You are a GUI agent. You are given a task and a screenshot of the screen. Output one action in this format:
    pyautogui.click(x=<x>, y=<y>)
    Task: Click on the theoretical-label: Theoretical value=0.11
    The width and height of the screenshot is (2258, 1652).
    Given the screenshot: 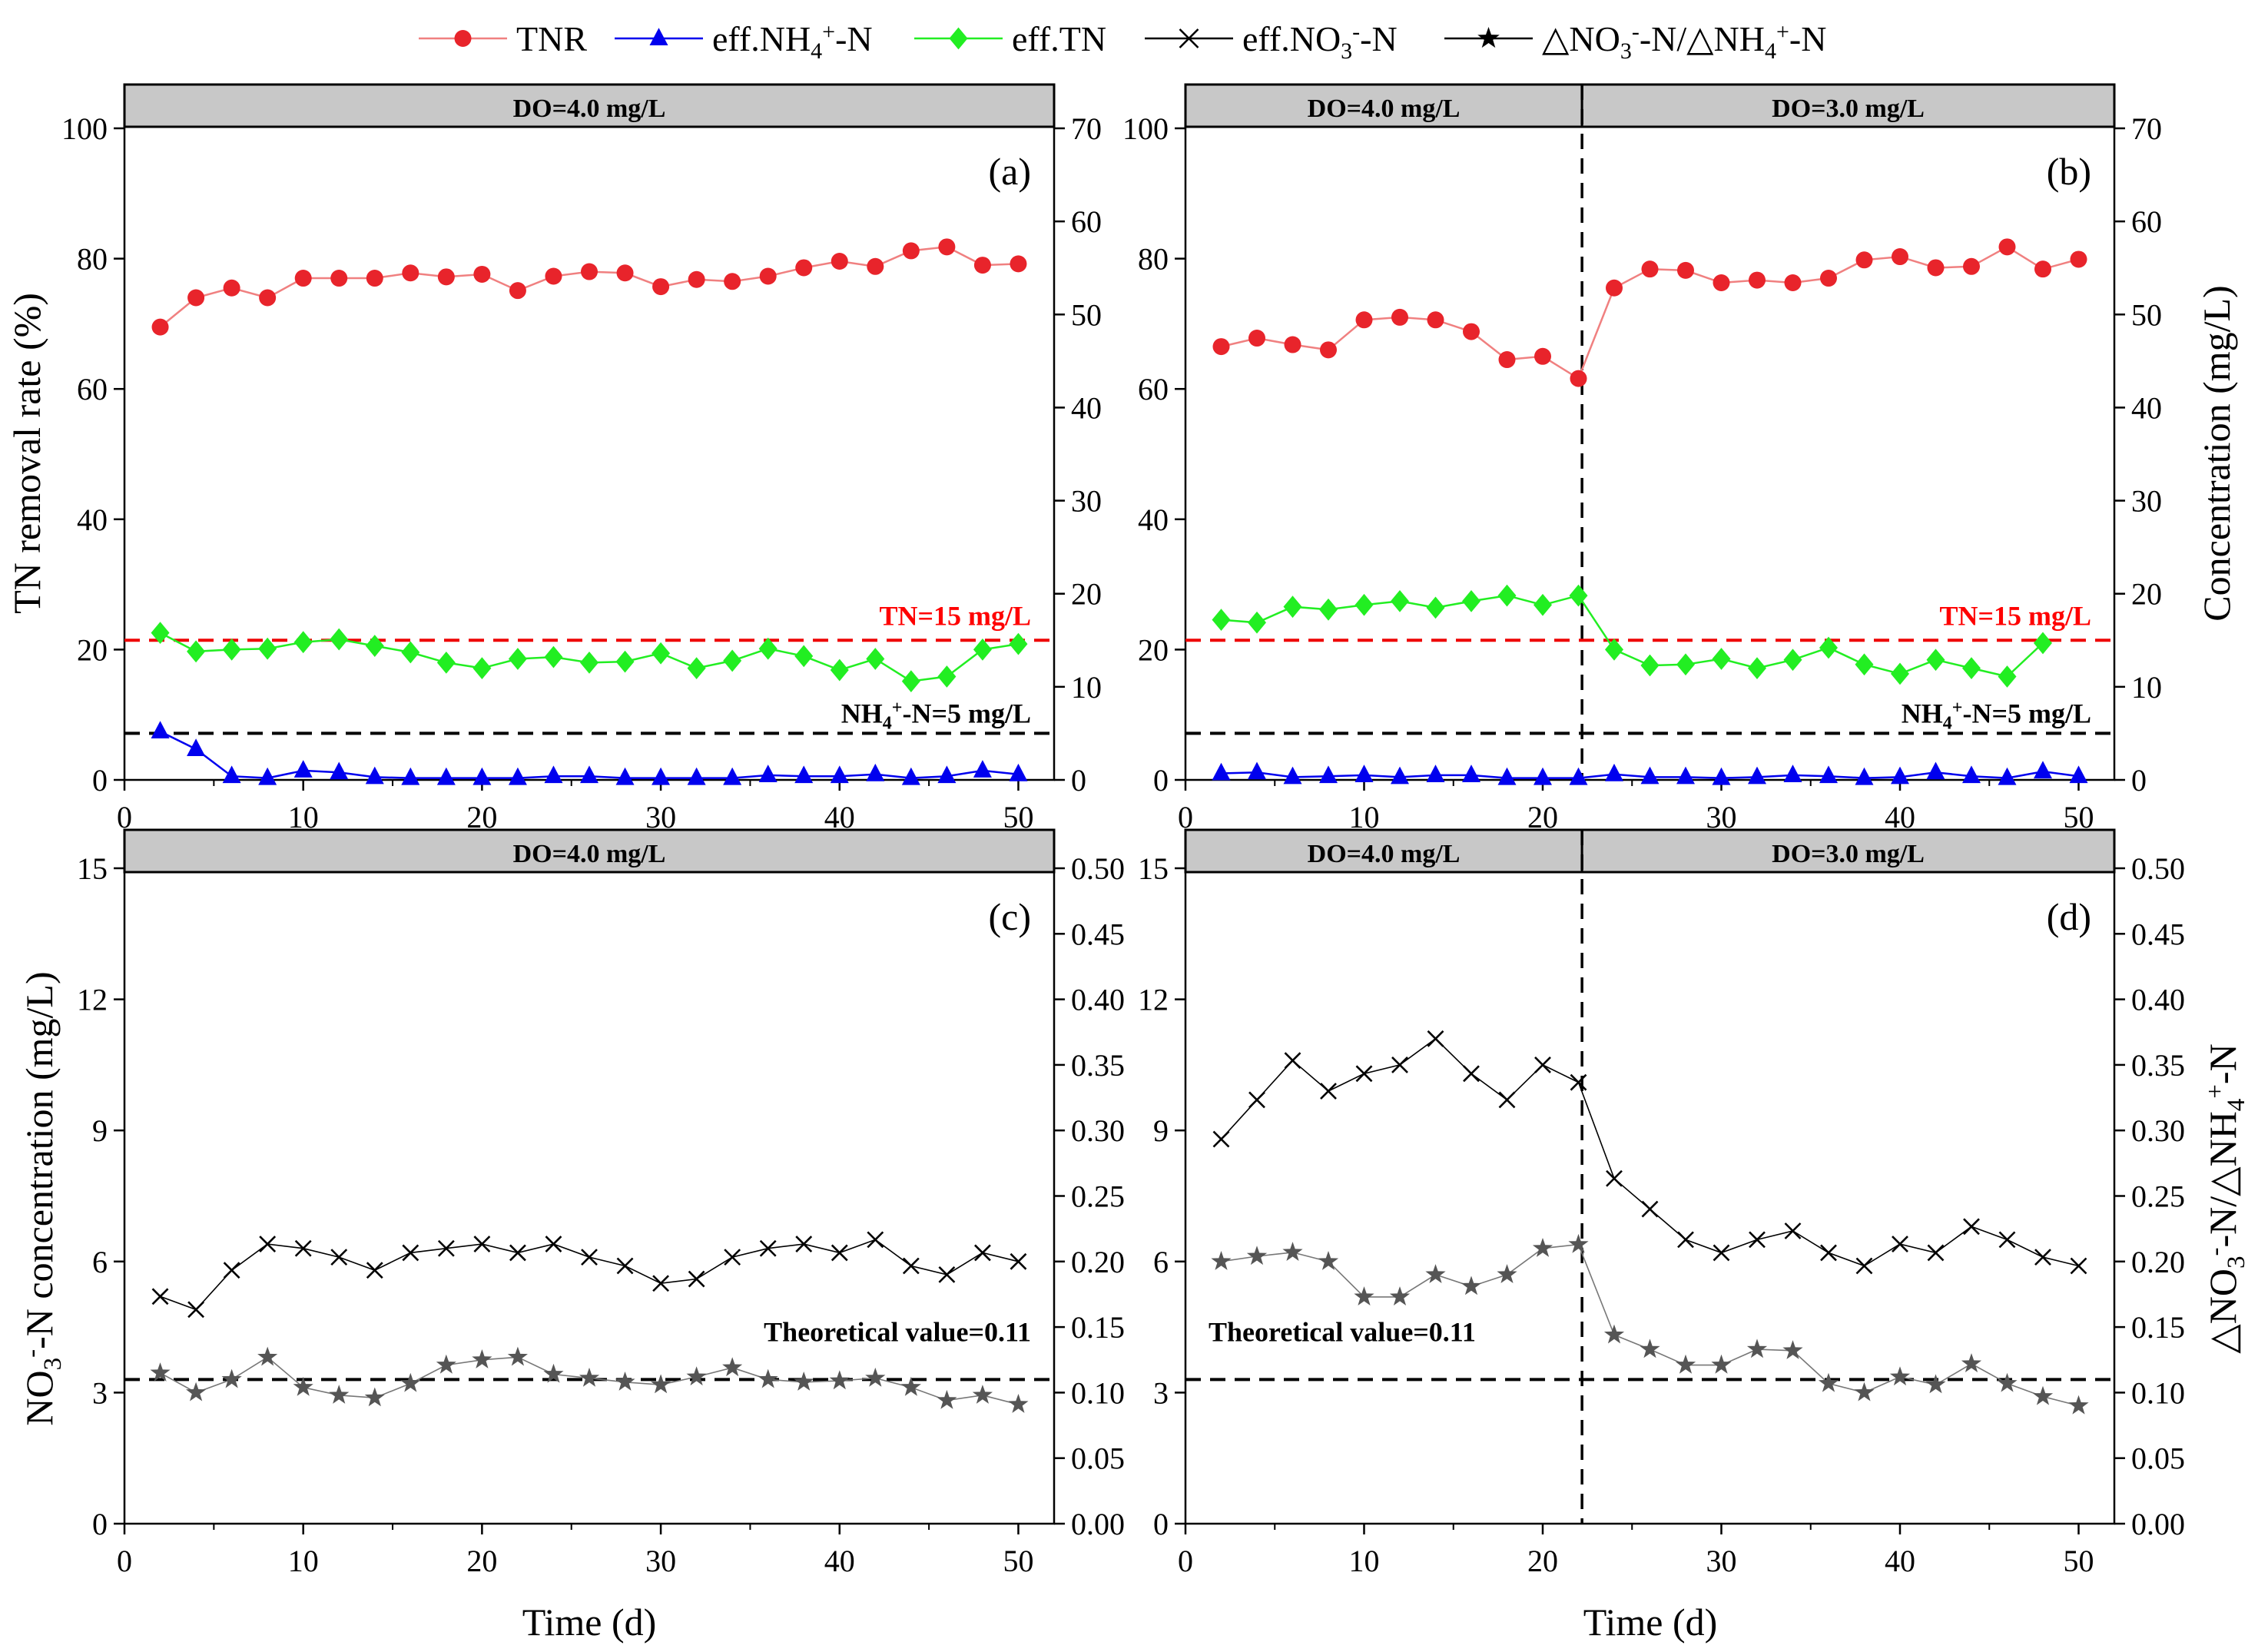 What is the action you would take?
    pyautogui.click(x=897, y=1331)
    